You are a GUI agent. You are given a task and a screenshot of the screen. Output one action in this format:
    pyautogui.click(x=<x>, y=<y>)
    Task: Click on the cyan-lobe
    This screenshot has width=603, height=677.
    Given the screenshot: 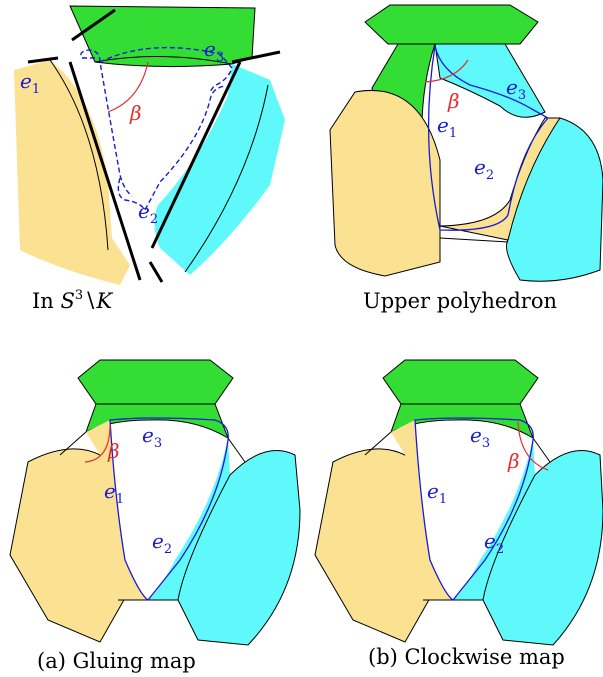 What is the action you would take?
    pyautogui.click(x=554, y=199)
    